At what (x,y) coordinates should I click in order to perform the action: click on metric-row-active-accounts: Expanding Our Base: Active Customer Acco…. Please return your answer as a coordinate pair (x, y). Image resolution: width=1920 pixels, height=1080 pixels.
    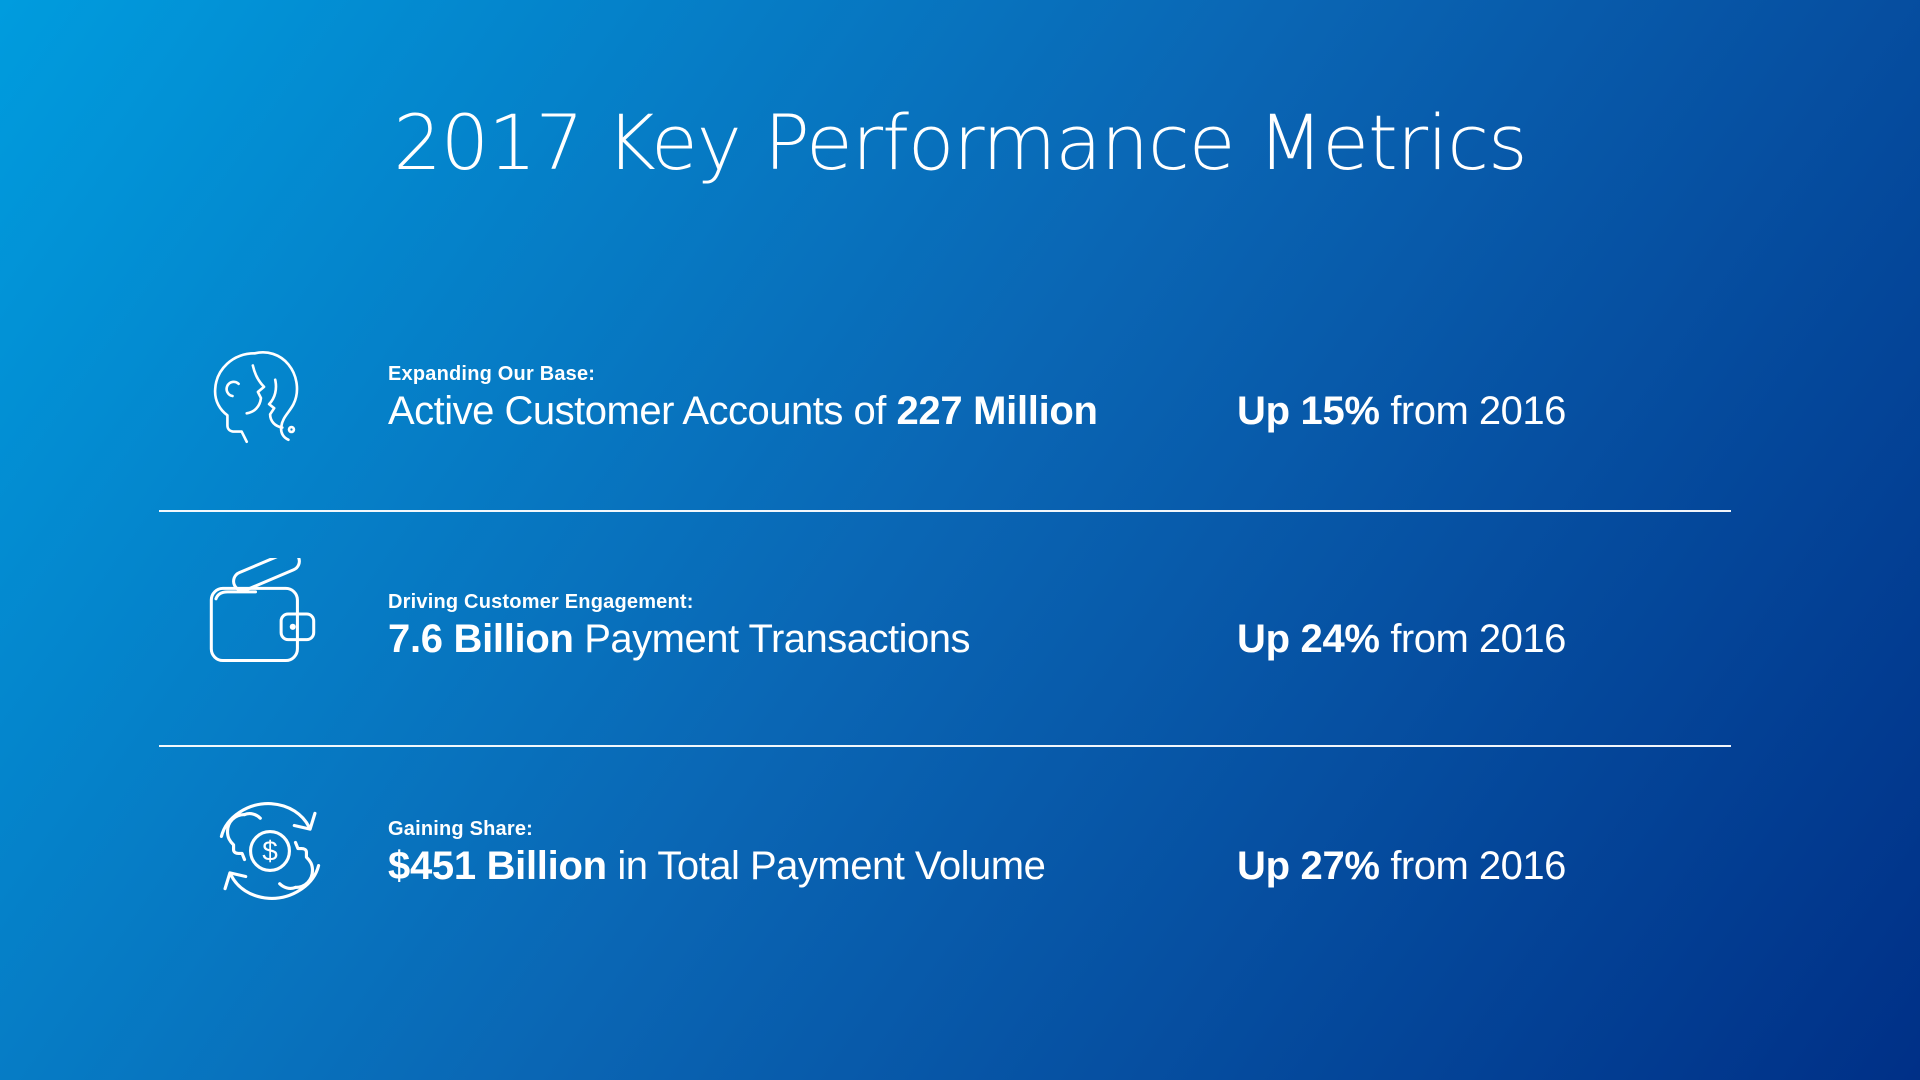
    Looking at the image, I should click on (960, 420).